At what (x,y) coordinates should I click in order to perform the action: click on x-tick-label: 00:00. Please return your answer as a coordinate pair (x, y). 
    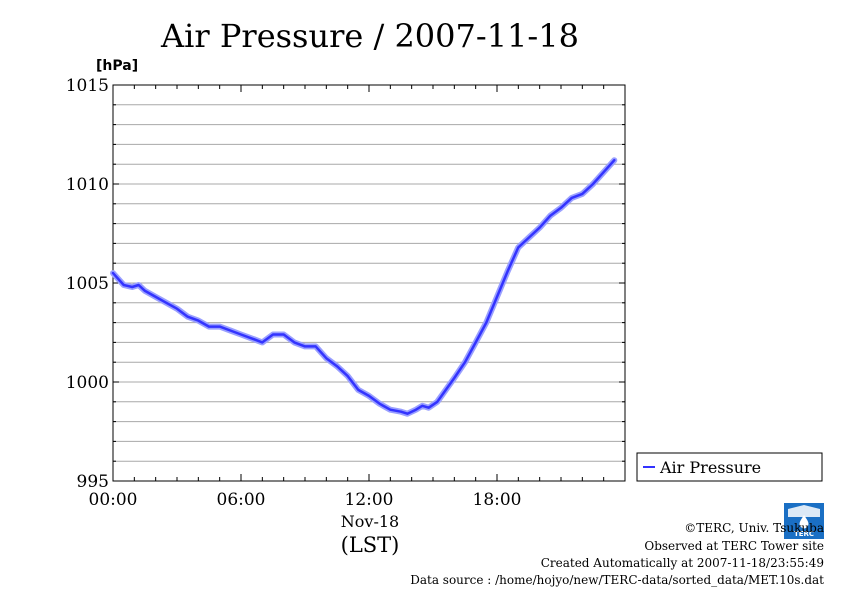
    Looking at the image, I should click on (113, 500).